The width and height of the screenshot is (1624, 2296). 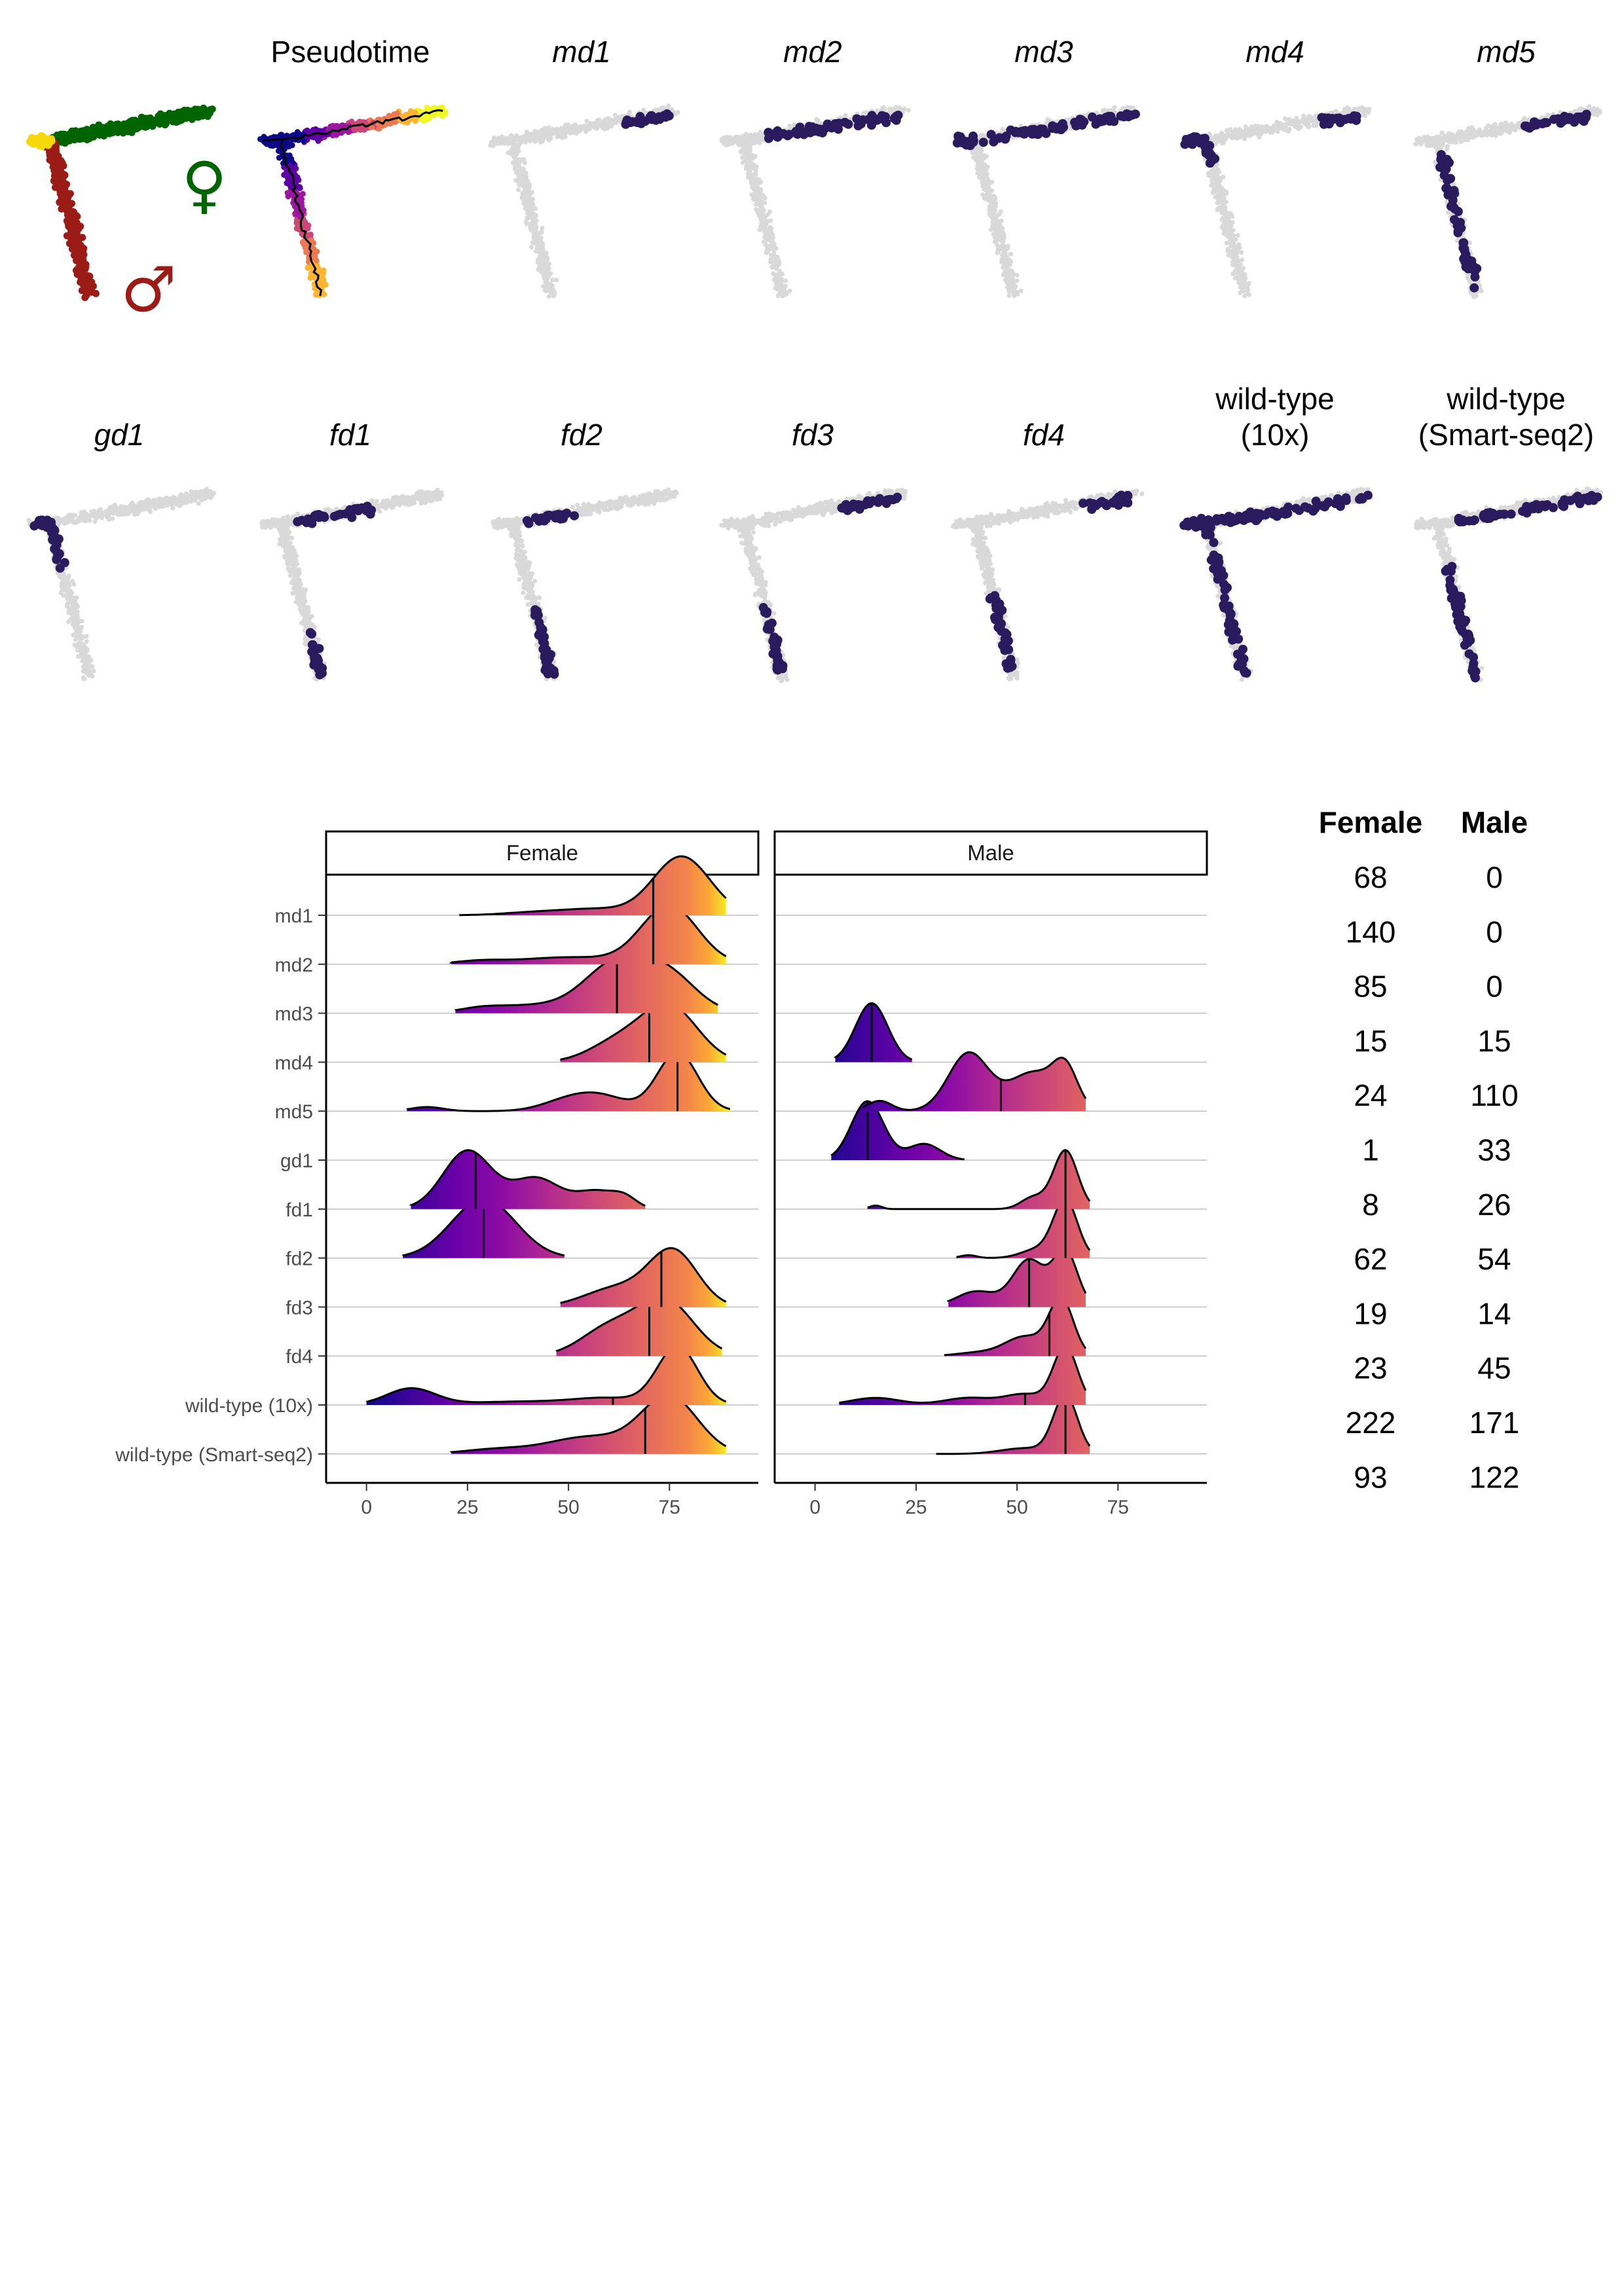 I want to click on count-cell: 1, so click(x=1370, y=1150).